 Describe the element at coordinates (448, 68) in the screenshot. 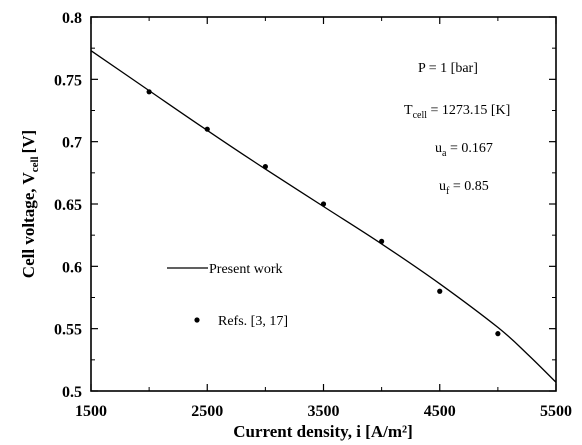

I see `annotation-pressure: P = 1 [bar]` at that location.